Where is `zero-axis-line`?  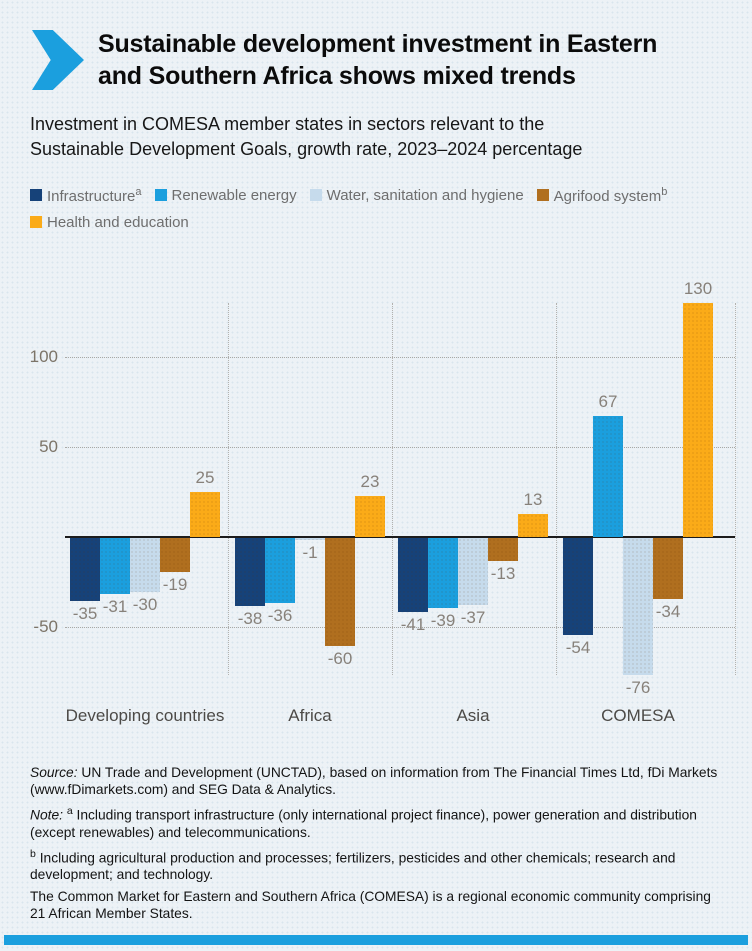 zero-axis-line is located at coordinates (400, 537).